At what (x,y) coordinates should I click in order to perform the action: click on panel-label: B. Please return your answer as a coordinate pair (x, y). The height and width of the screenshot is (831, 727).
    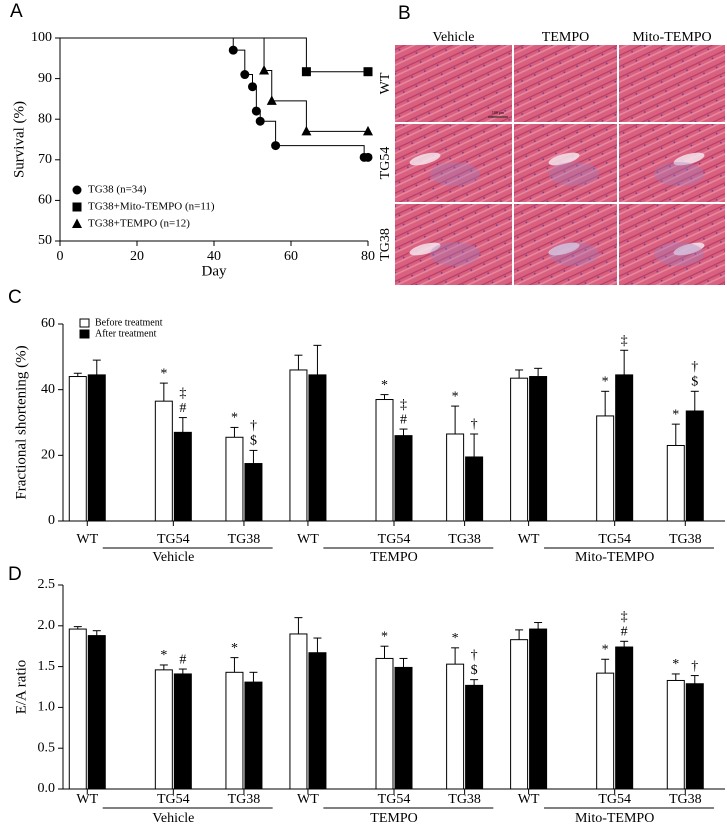
    Looking at the image, I should click on (404, 13).